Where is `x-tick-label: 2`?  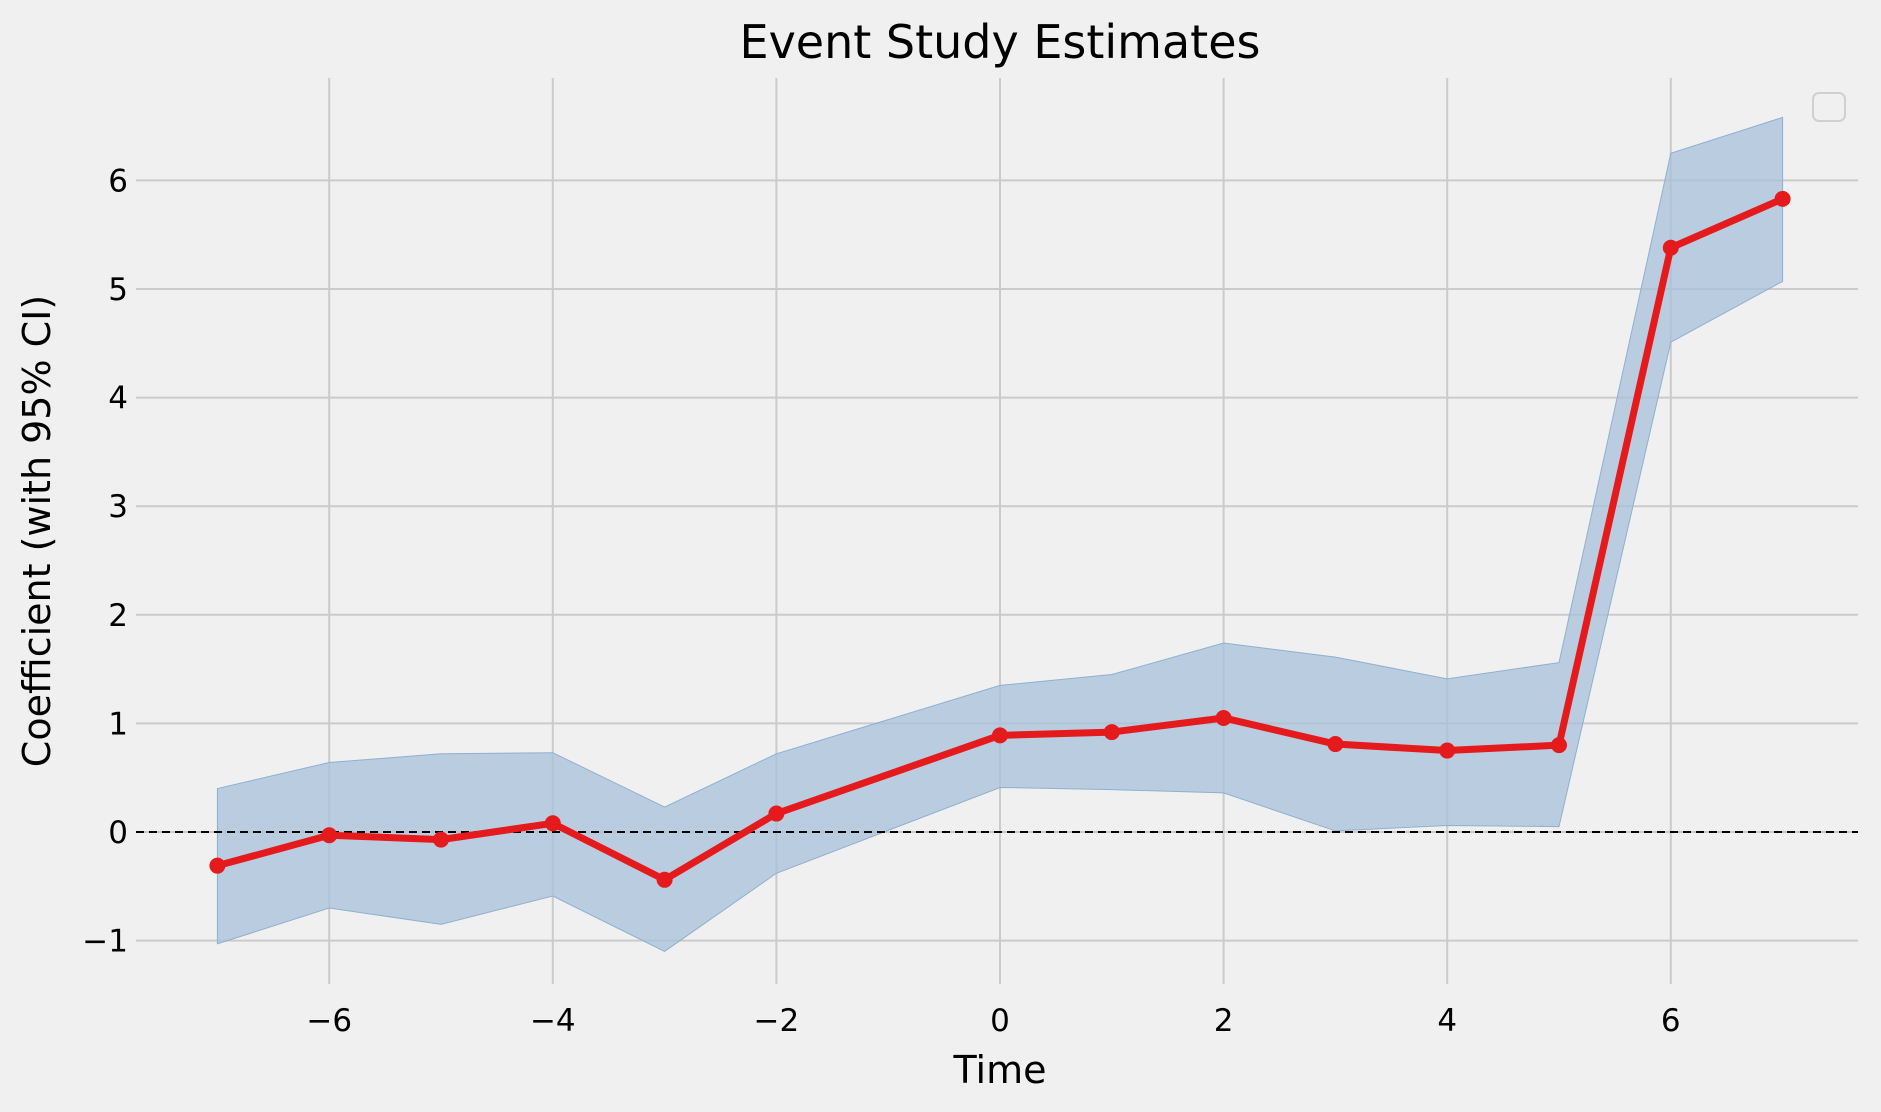
x-tick-label: 2 is located at coordinates (1224, 1021).